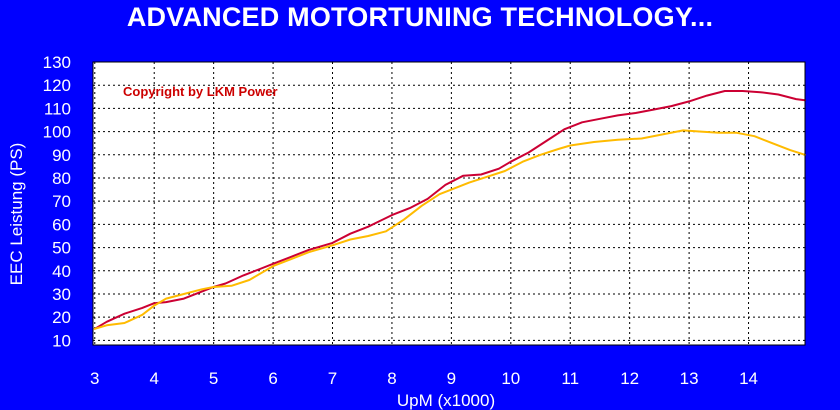 This screenshot has height=410, width=840. I want to click on y-axis: 10 20 30 40 50 60 70 80 90 100 110 120 130, so click(57, 201).